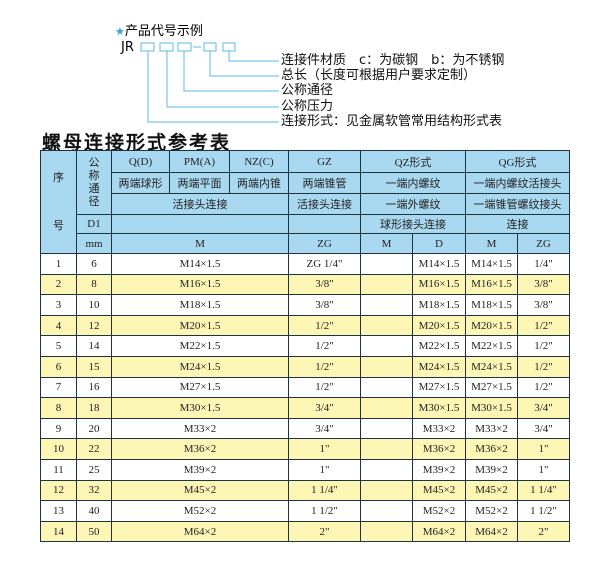 The width and height of the screenshot is (600, 567). Describe the element at coordinates (491, 284) in the screenshot. I see `table-cell: M16×1.5` at that location.